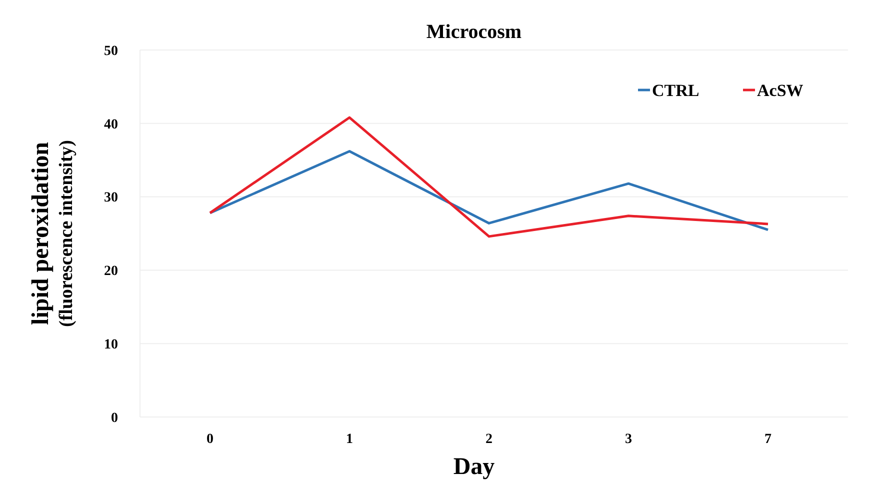  What do you see at coordinates (111, 198) in the screenshot?
I see `y-tick-label: 30` at bounding box center [111, 198].